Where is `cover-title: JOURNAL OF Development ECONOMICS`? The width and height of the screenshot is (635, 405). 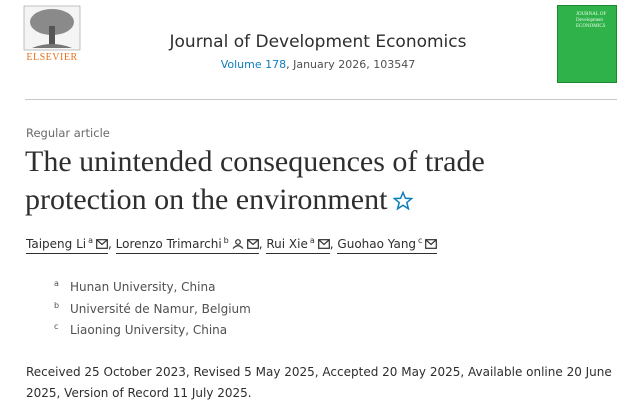
cover-title: JOURNAL OF Development ECONOMICS is located at coordinates (591, 20).